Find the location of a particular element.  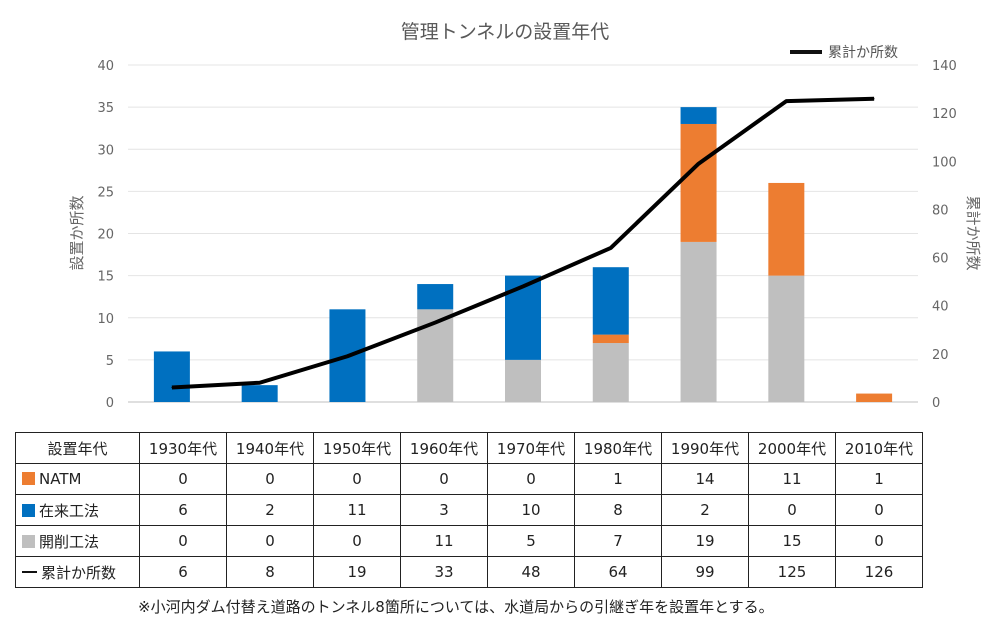

y-tick-label: 10 is located at coordinates (105, 319).